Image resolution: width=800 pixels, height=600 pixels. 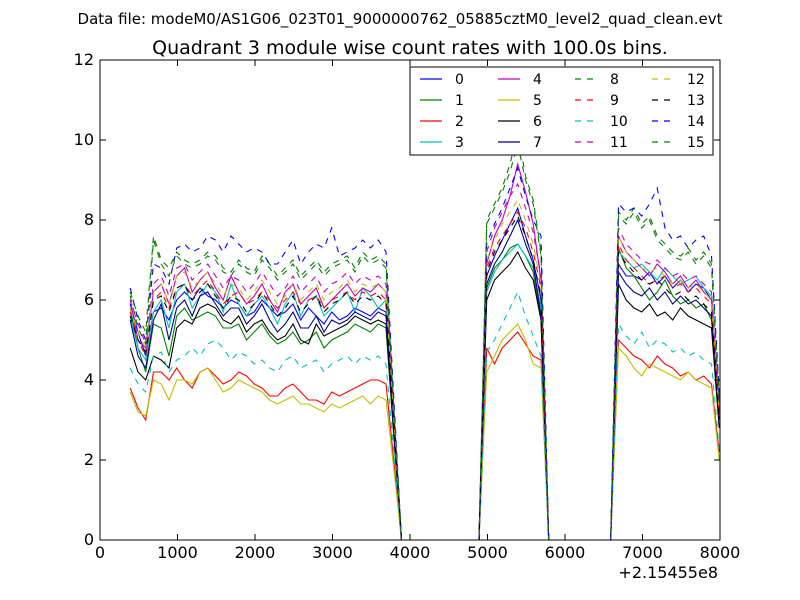 What do you see at coordinates (459, 143) in the screenshot?
I see `legend-label-3: 3` at bounding box center [459, 143].